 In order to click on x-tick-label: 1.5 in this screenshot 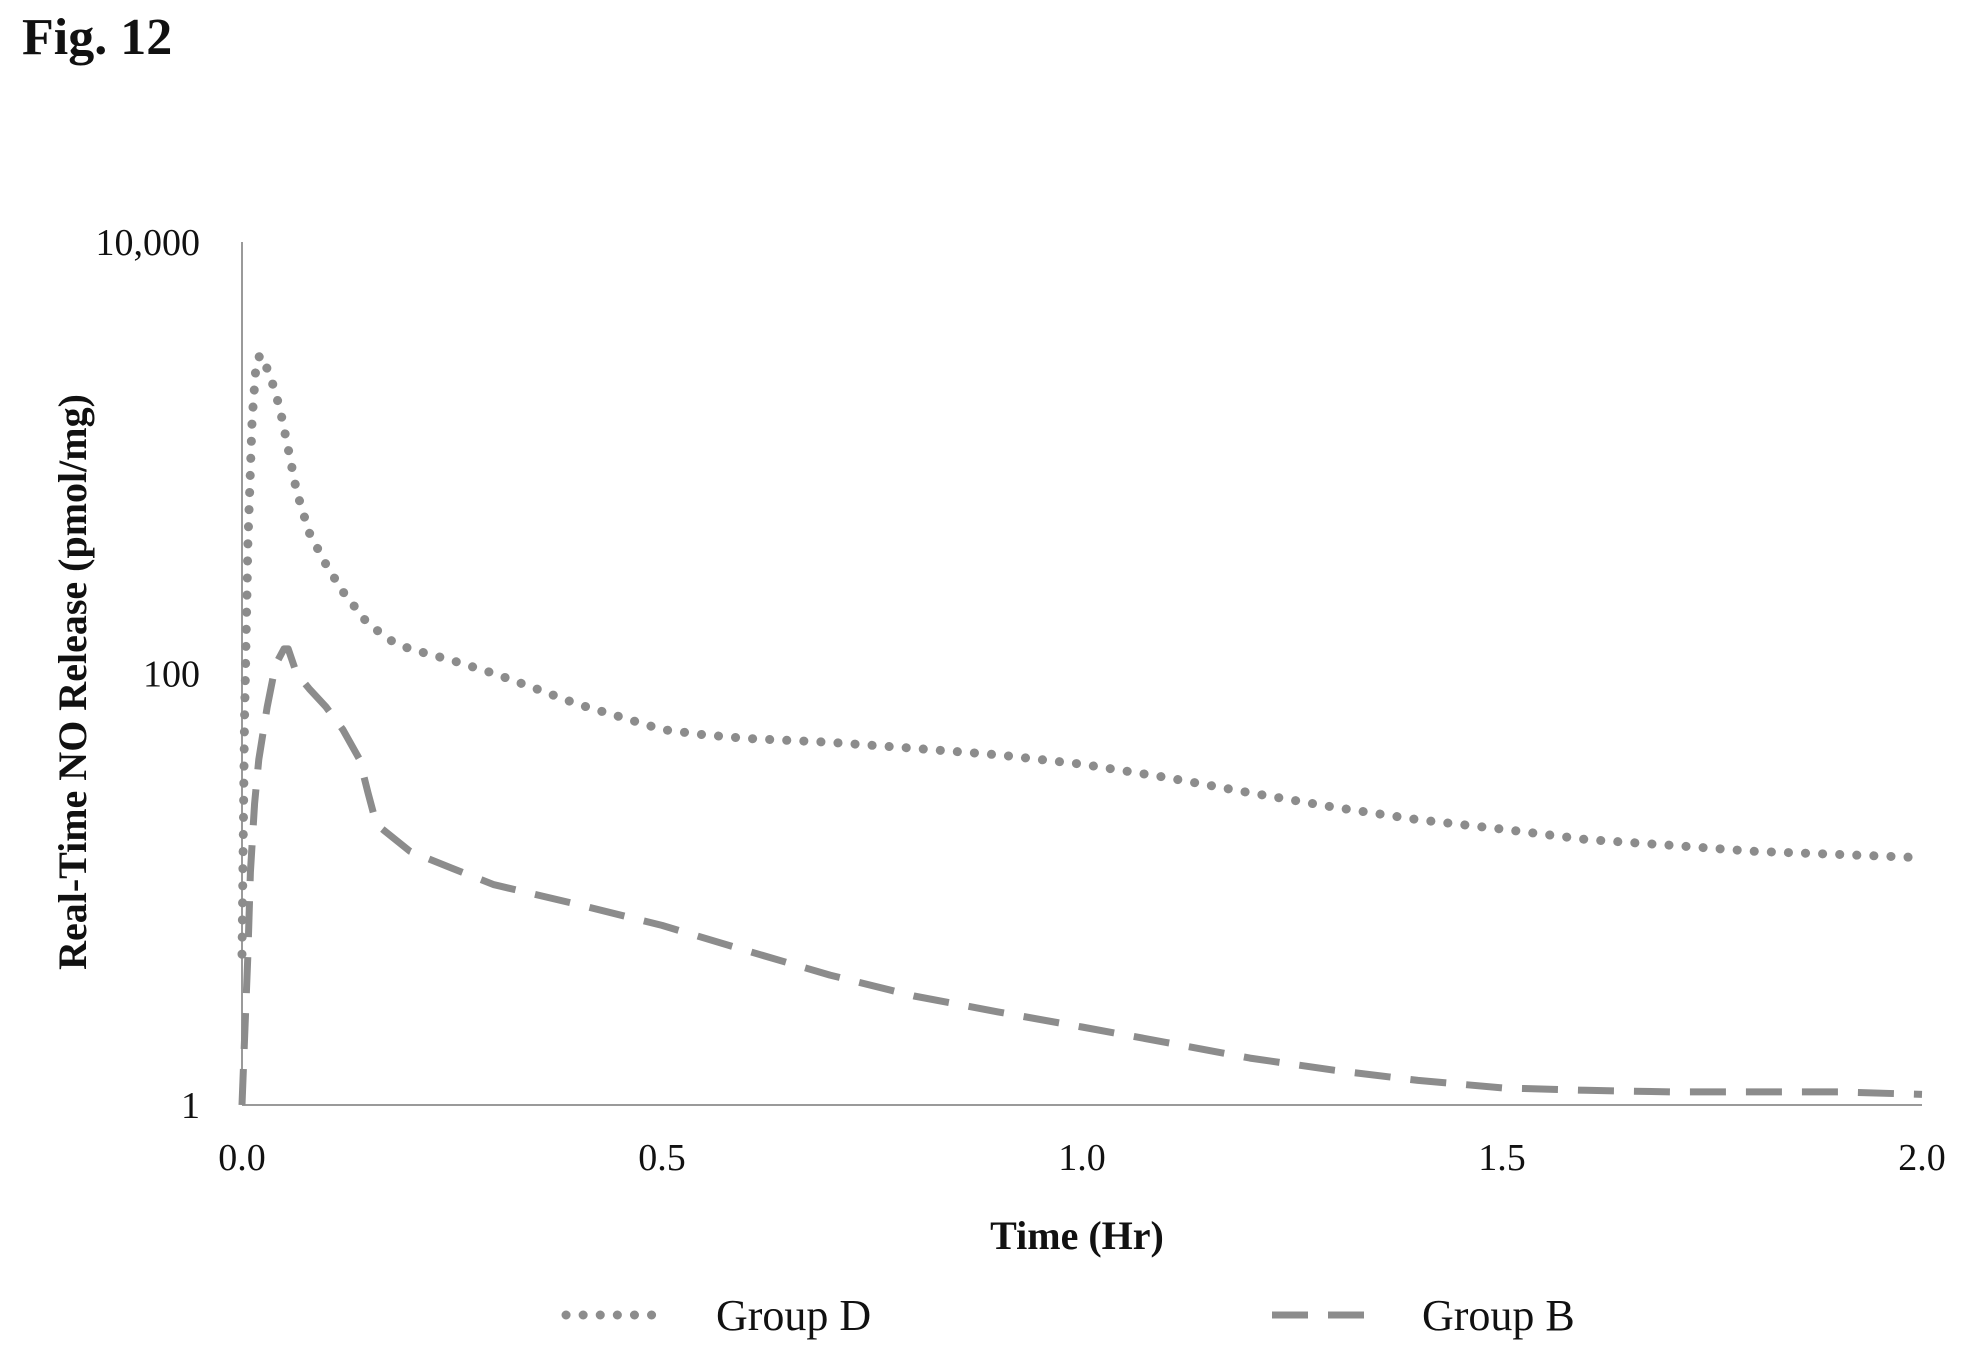, I will do `click(1502, 1158)`.